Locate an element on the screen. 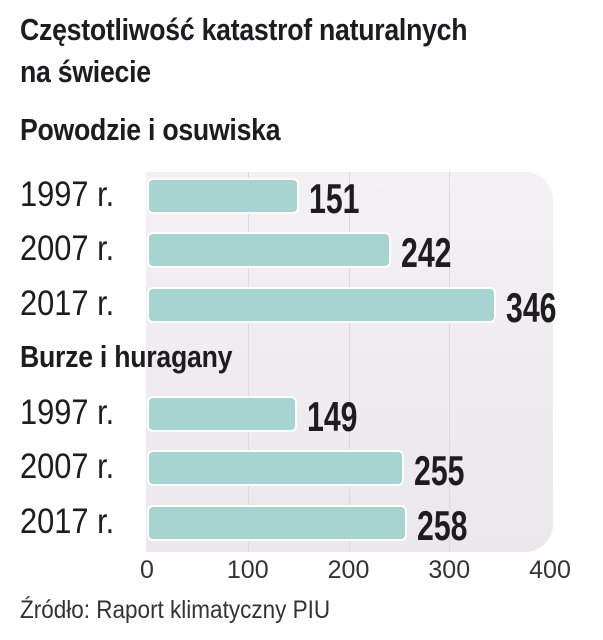  x-tick-label: 200 is located at coordinates (348, 570).